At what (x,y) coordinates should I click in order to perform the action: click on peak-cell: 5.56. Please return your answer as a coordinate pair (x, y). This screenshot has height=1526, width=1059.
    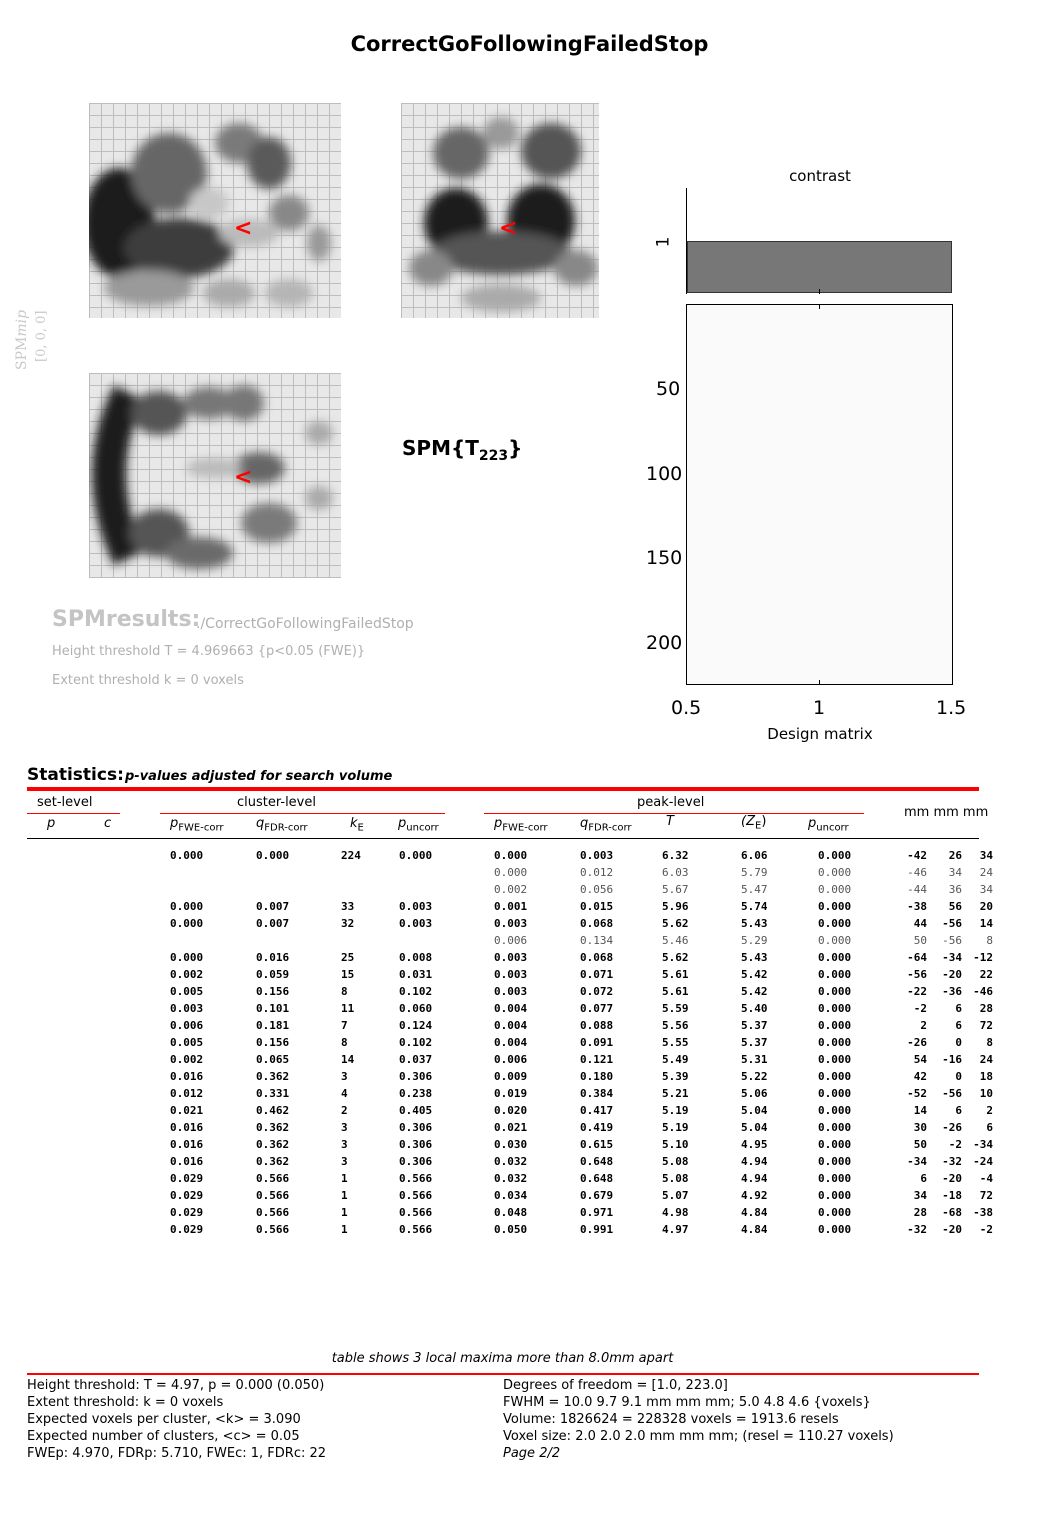
    Looking at the image, I should click on (675, 1025).